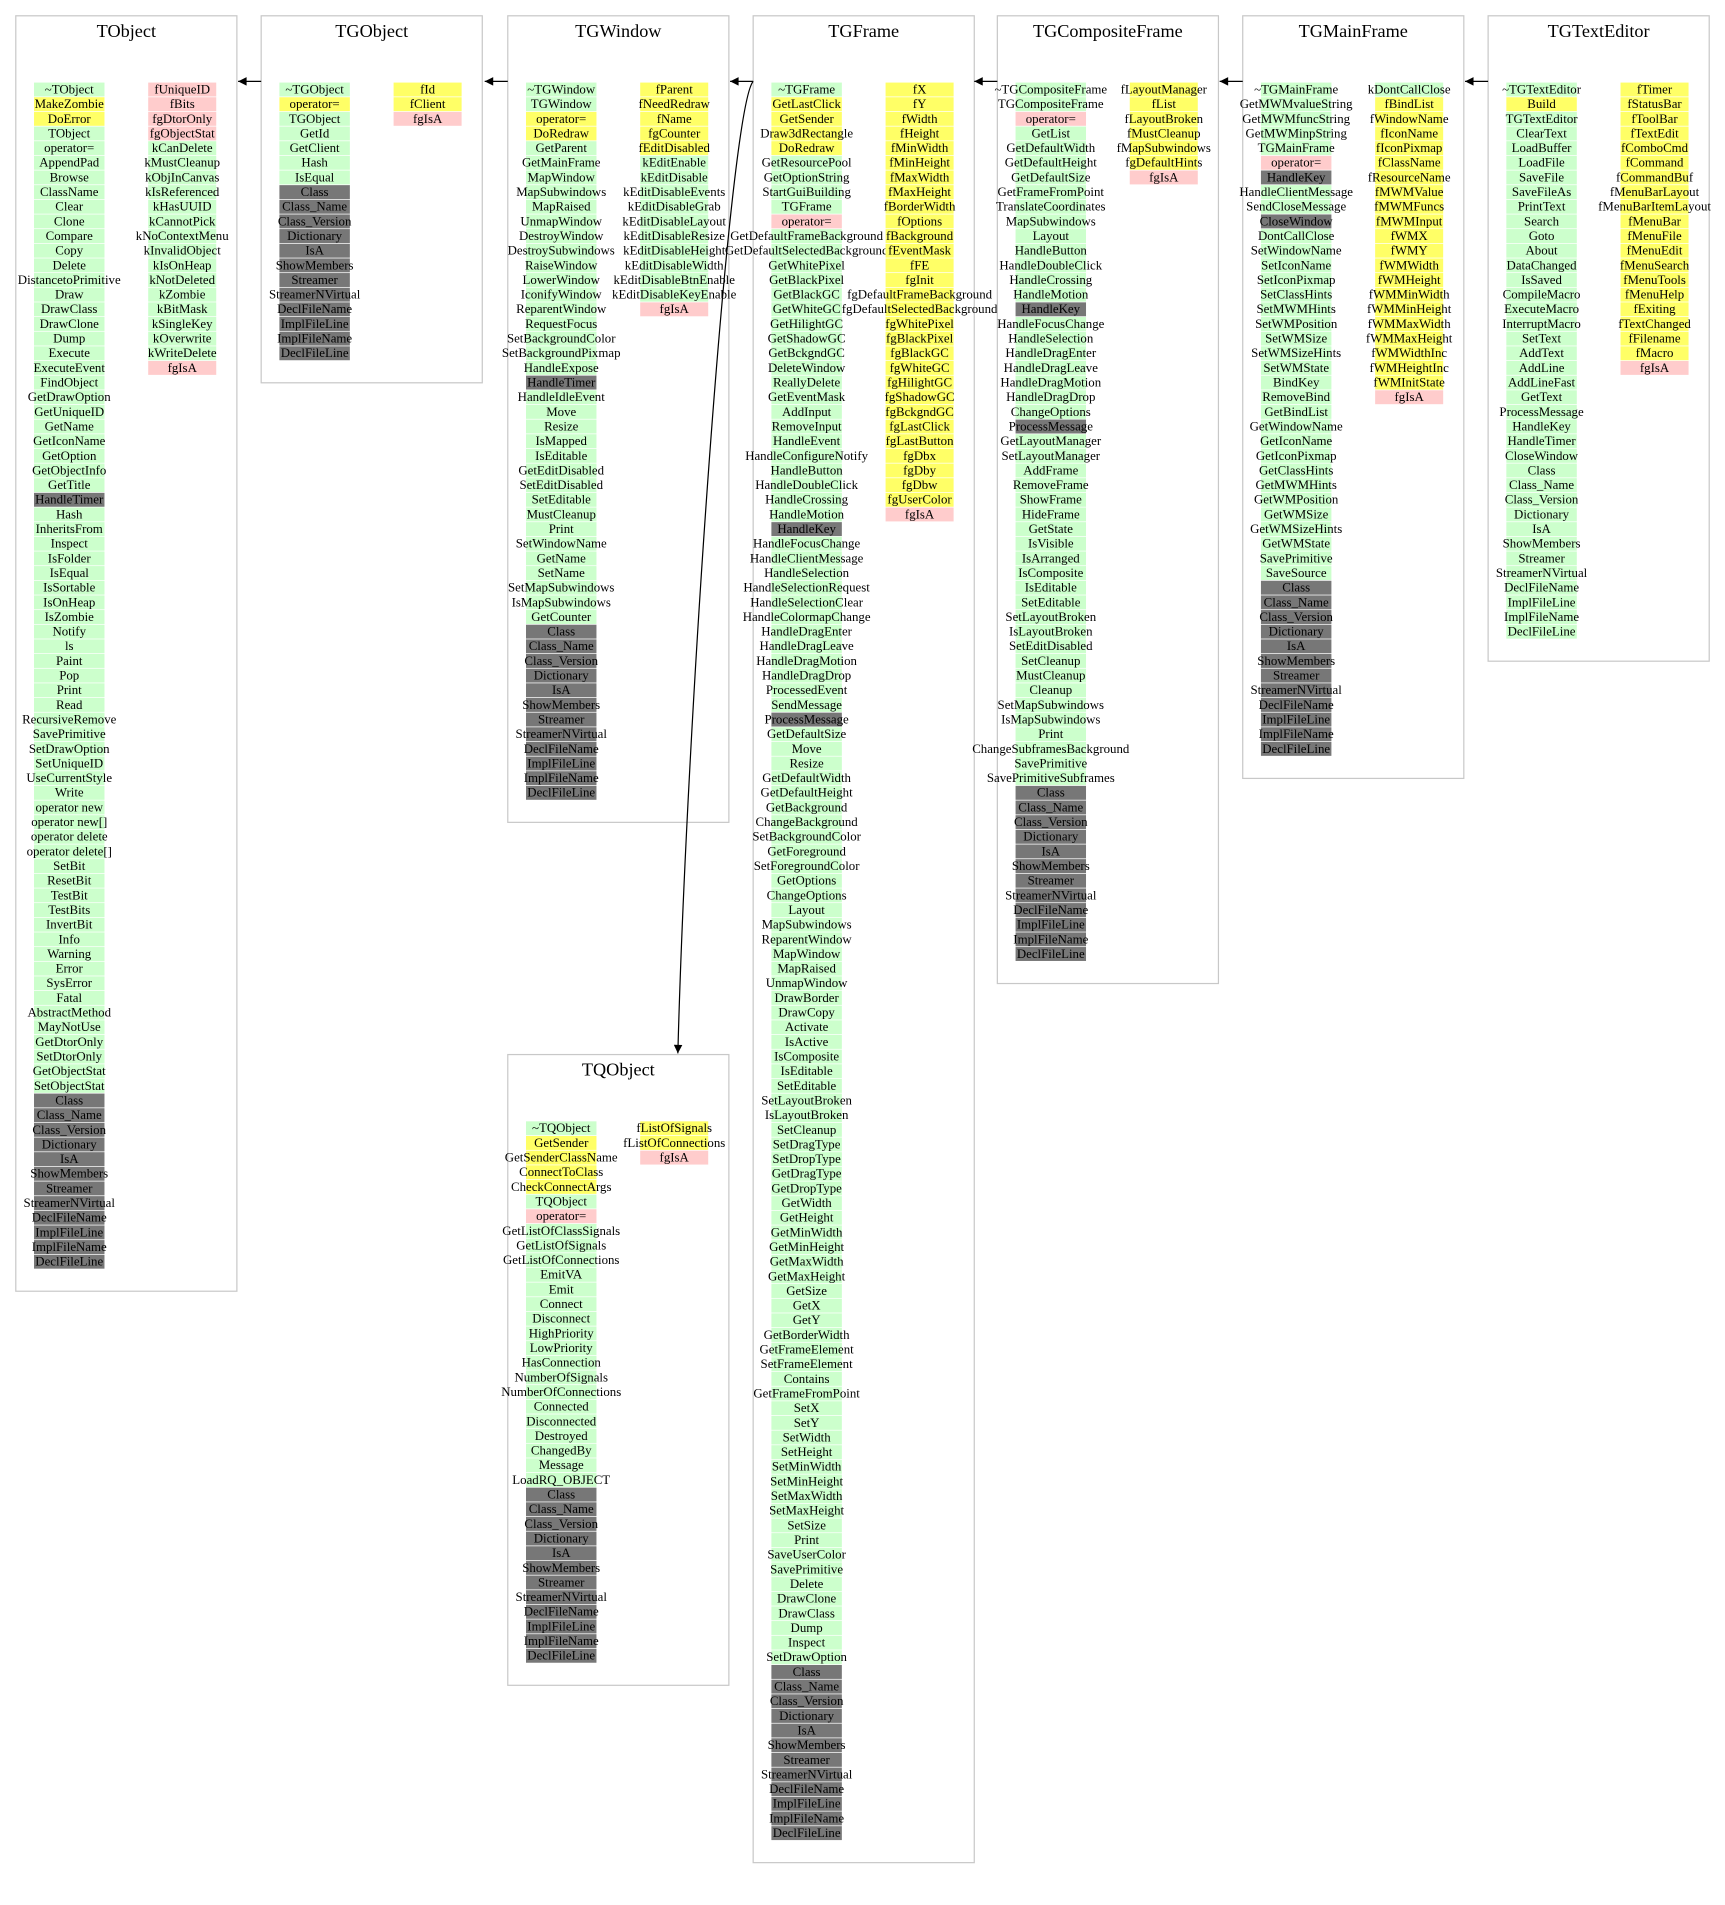 Image resolution: width=1725 pixels, height=1905 pixels. I want to click on class-title: TGTextEditor, so click(1599, 31).